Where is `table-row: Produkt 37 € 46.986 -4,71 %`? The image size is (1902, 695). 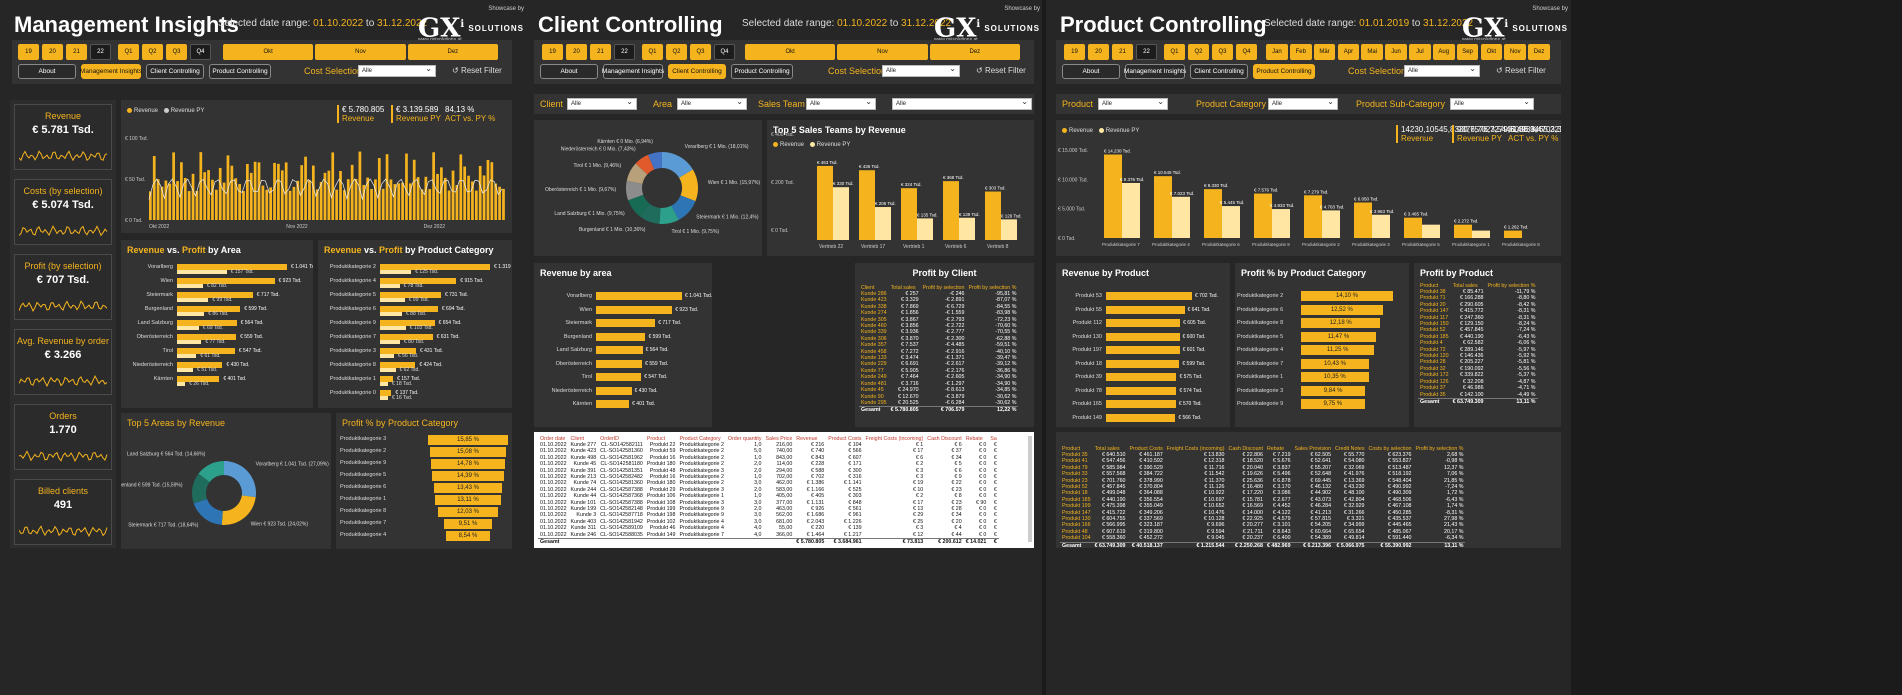
table-row: Produkt 37 € 46.986 -4,71 % is located at coordinates (1478, 388).